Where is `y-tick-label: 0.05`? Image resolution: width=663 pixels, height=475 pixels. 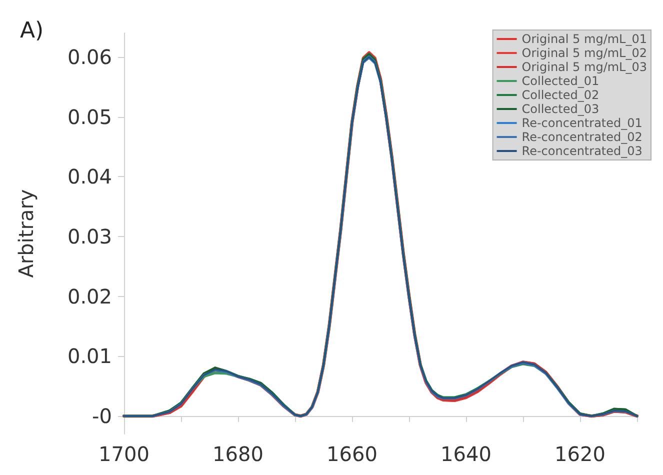 y-tick-label: 0.05 is located at coordinates (89, 116).